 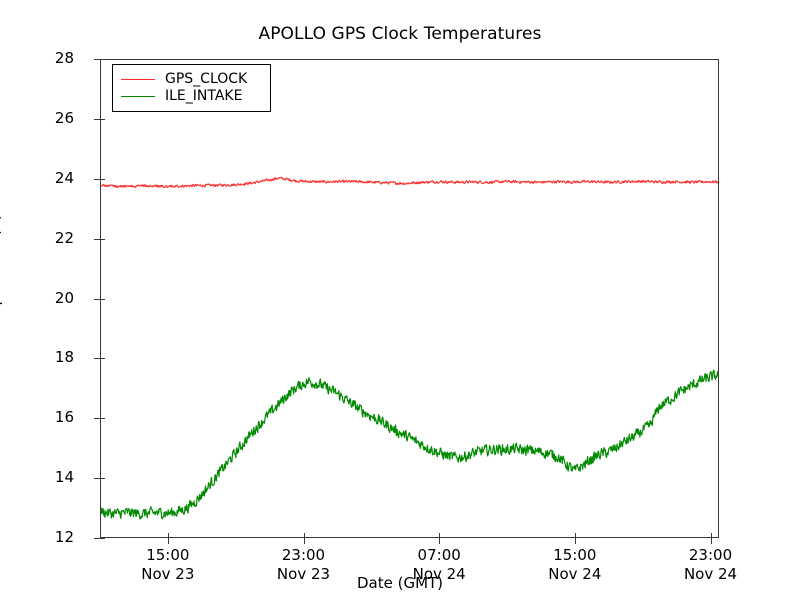 What do you see at coordinates (64, 537) in the screenshot?
I see `y-axis-tick-label: 12` at bounding box center [64, 537].